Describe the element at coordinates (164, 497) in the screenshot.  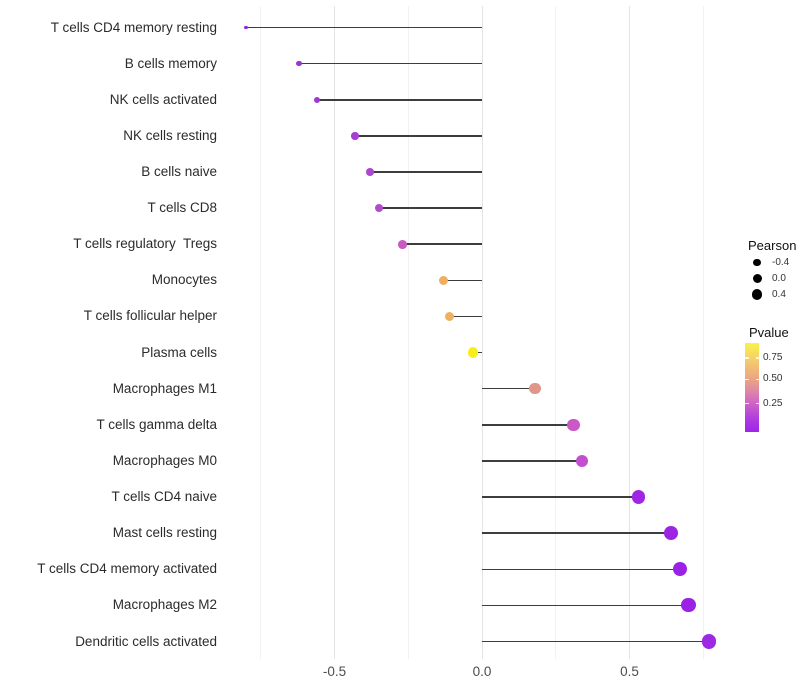
I see `y-axis-label: T cells CD4 naive` at that location.